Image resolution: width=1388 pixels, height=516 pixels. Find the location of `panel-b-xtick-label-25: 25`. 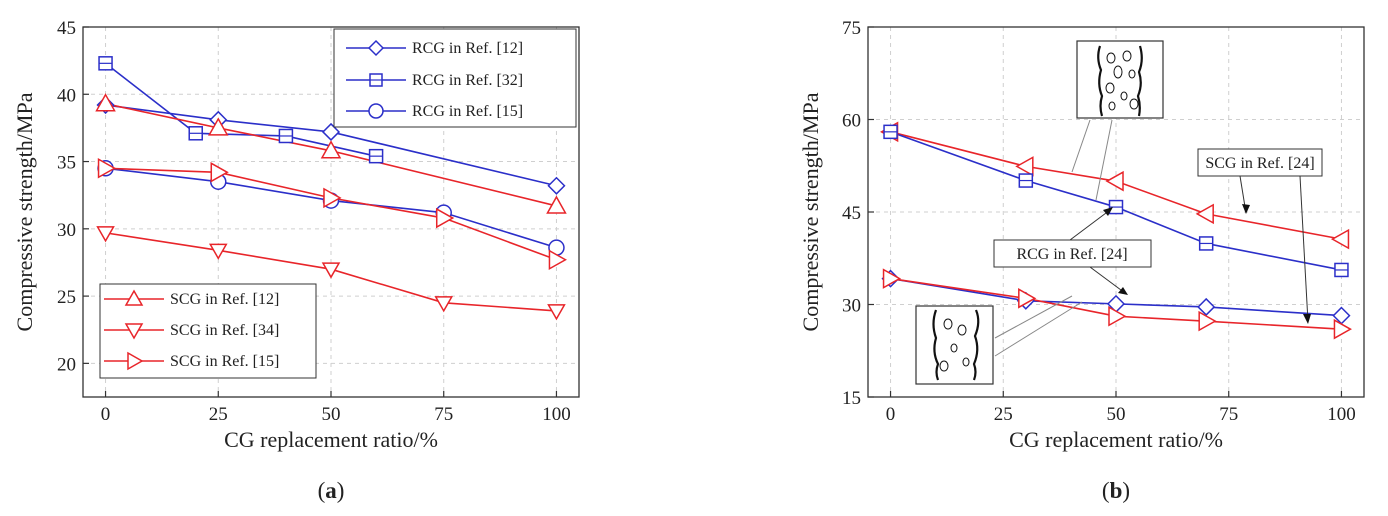

panel-b-xtick-label-25: 25 is located at coordinates (1003, 414).